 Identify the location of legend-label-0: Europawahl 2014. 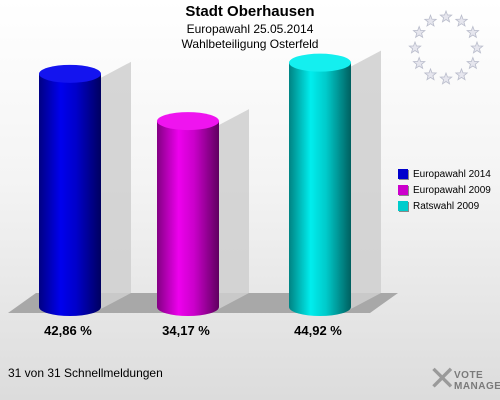
(452, 174).